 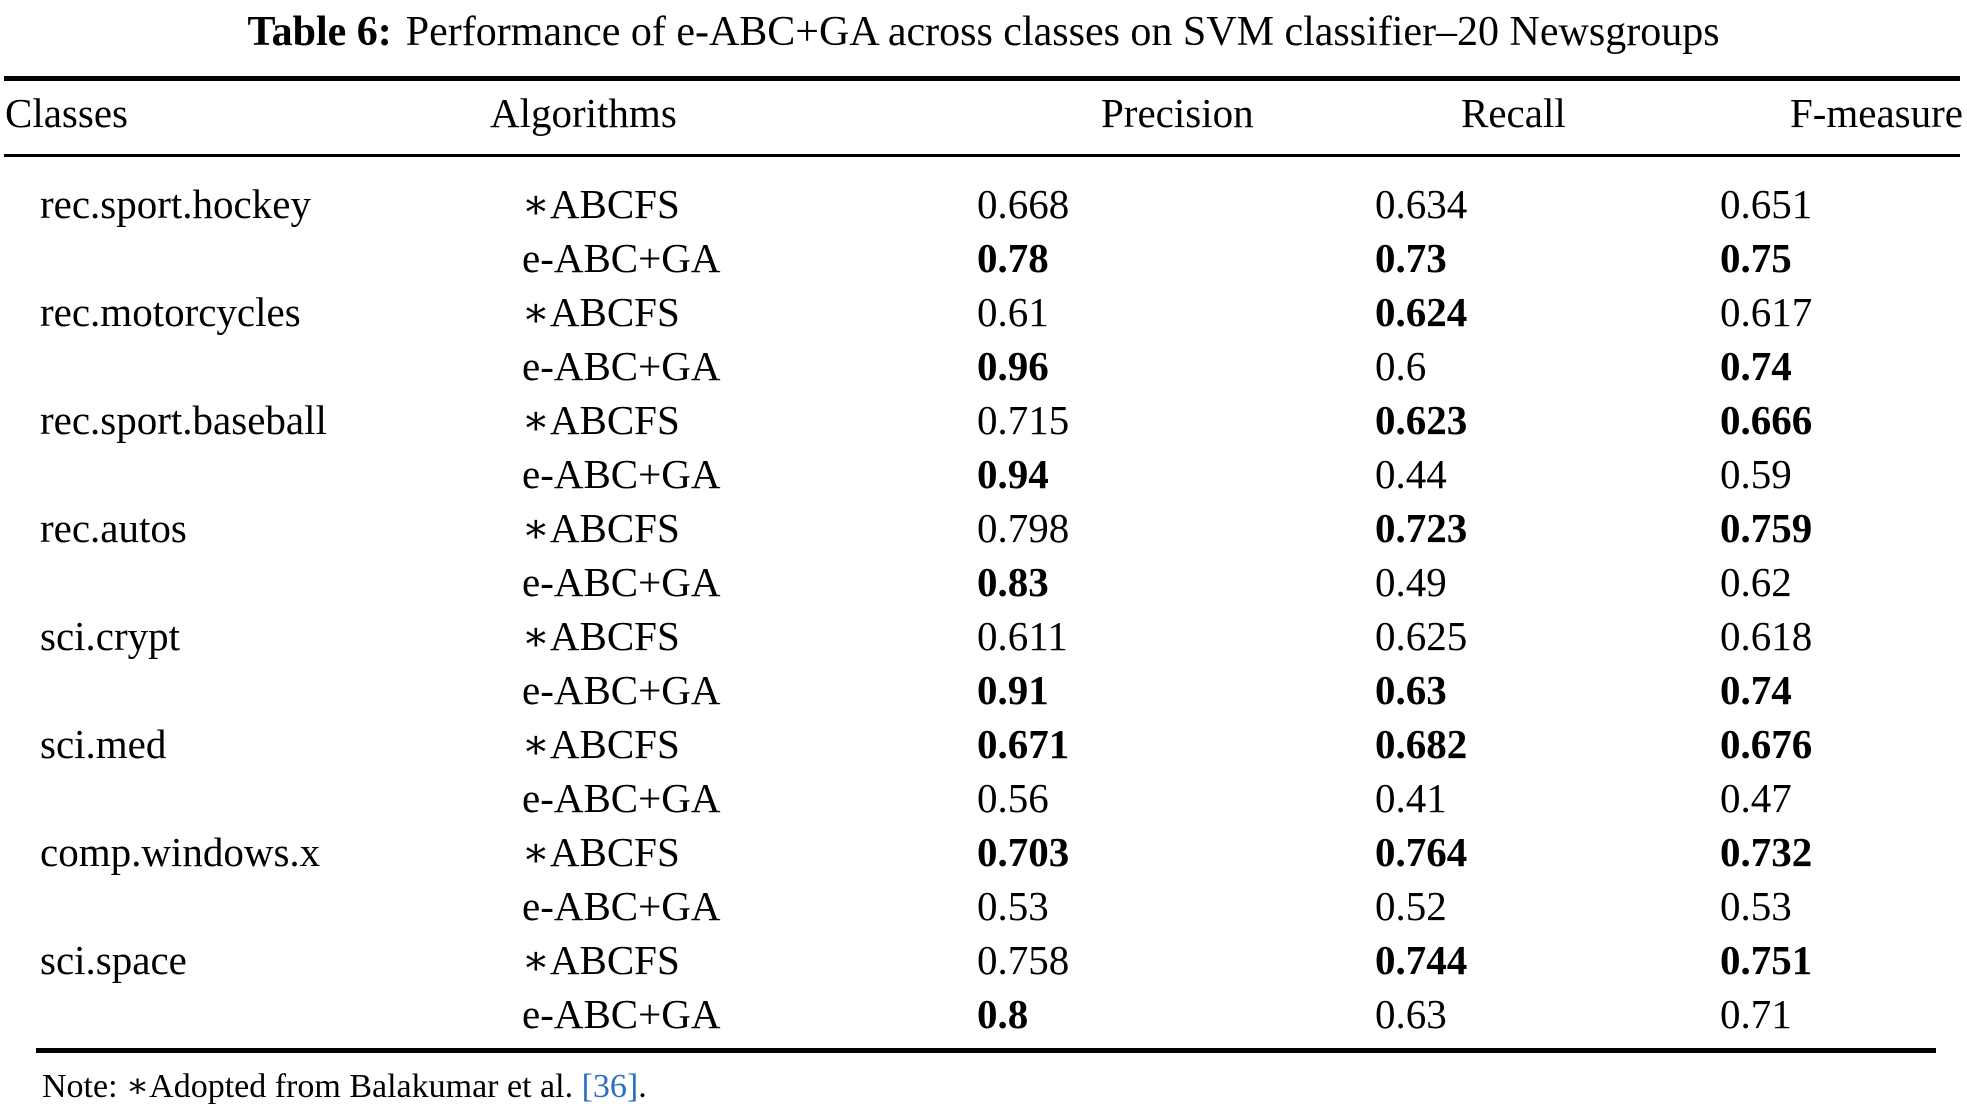 What do you see at coordinates (1023, 204) in the screenshot?
I see `precision-cell: 0.668` at bounding box center [1023, 204].